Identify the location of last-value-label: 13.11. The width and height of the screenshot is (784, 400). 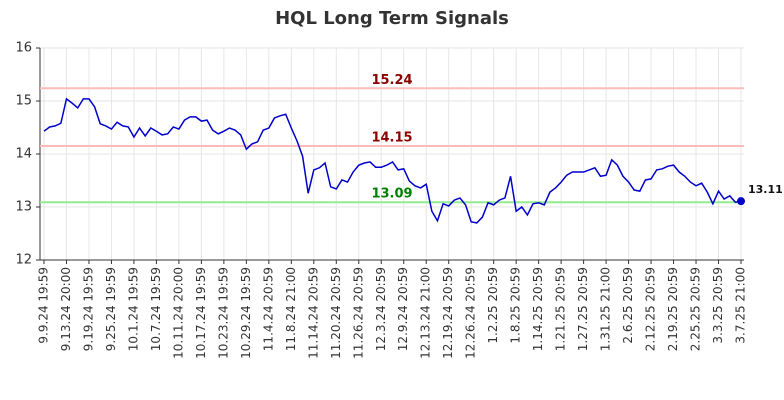
(765, 189).